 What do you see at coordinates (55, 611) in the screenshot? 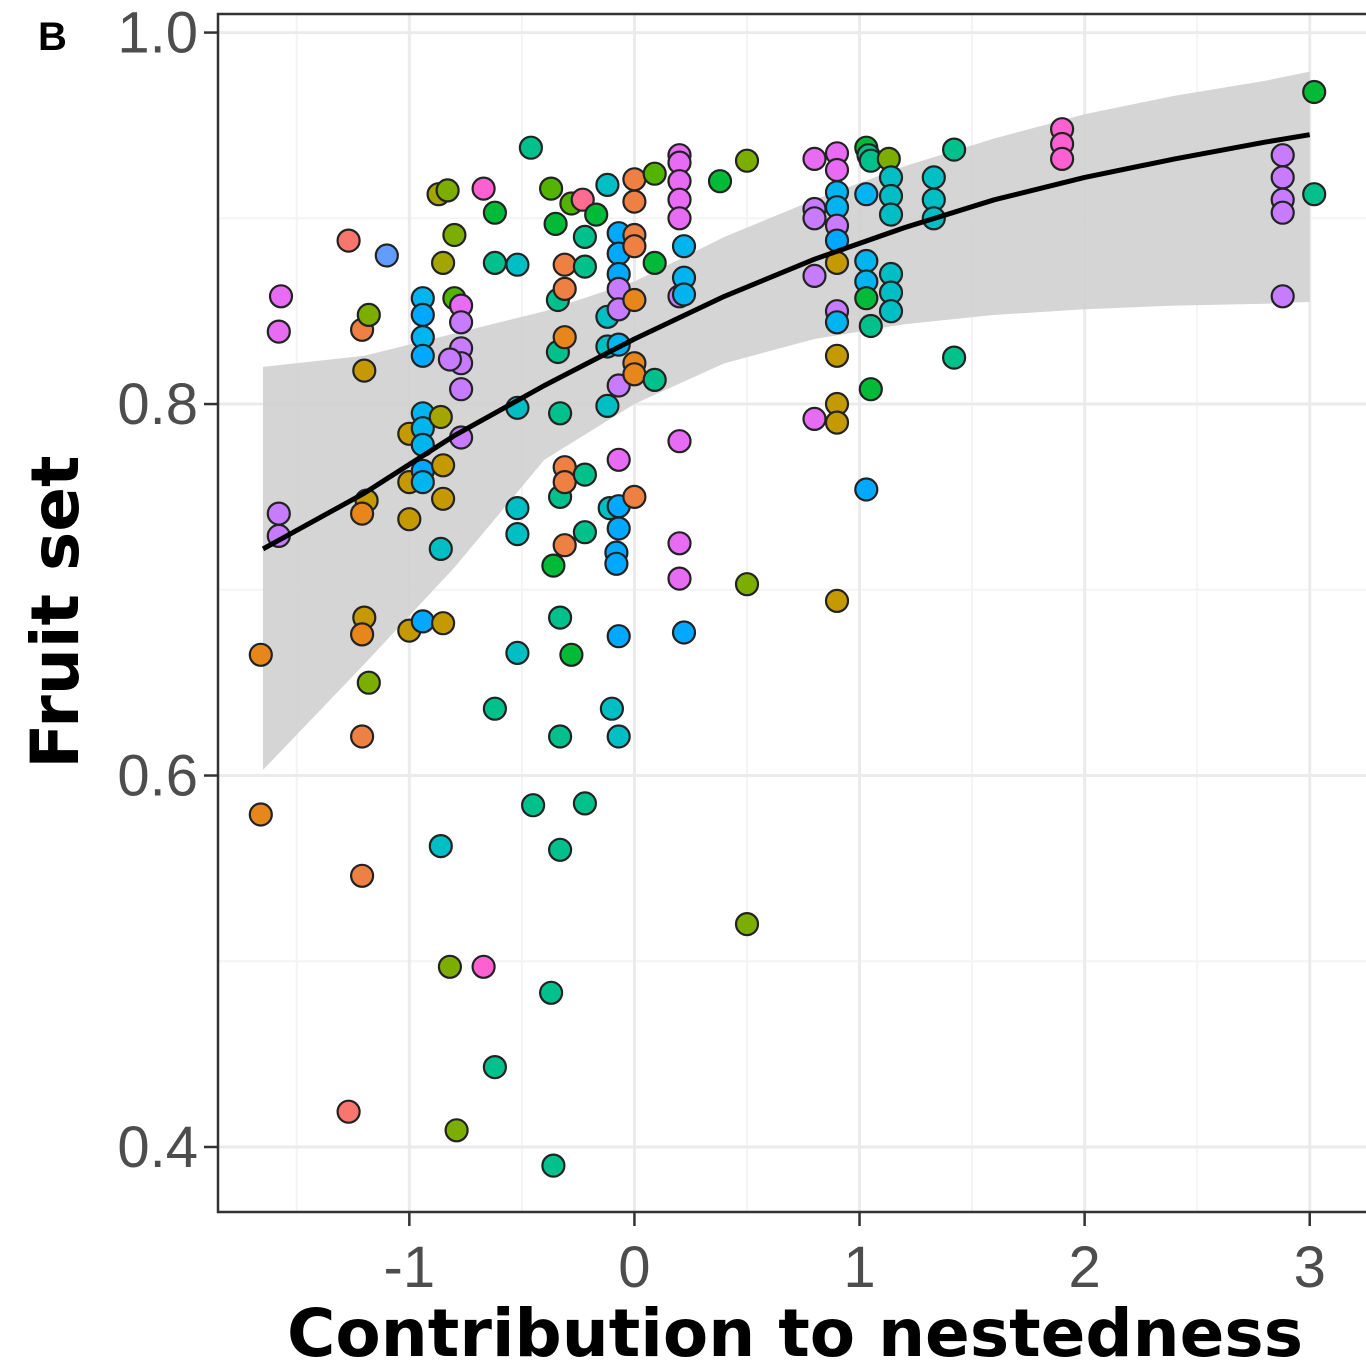
I see `y-axis-title: Fruit set` at bounding box center [55, 611].